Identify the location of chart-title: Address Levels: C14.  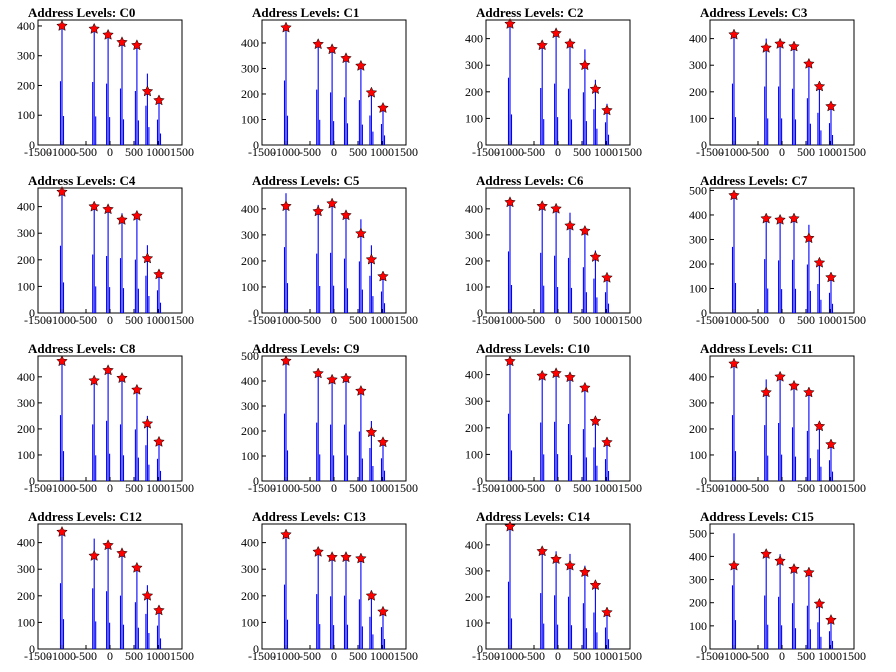
(533, 516).